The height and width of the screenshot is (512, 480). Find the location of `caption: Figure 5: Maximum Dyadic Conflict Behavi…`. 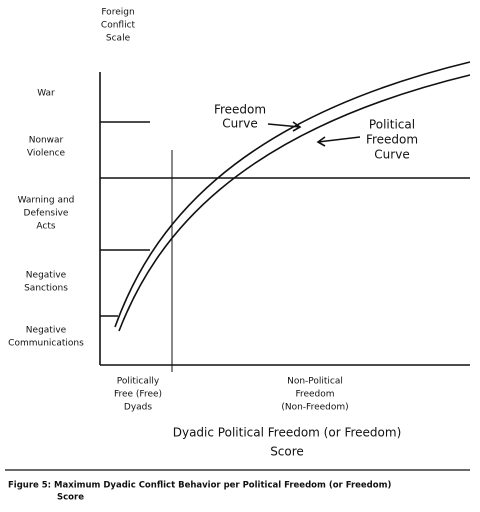

caption: Figure 5: Maximum Dyadic Conflict Behavi… is located at coordinates (199, 486).